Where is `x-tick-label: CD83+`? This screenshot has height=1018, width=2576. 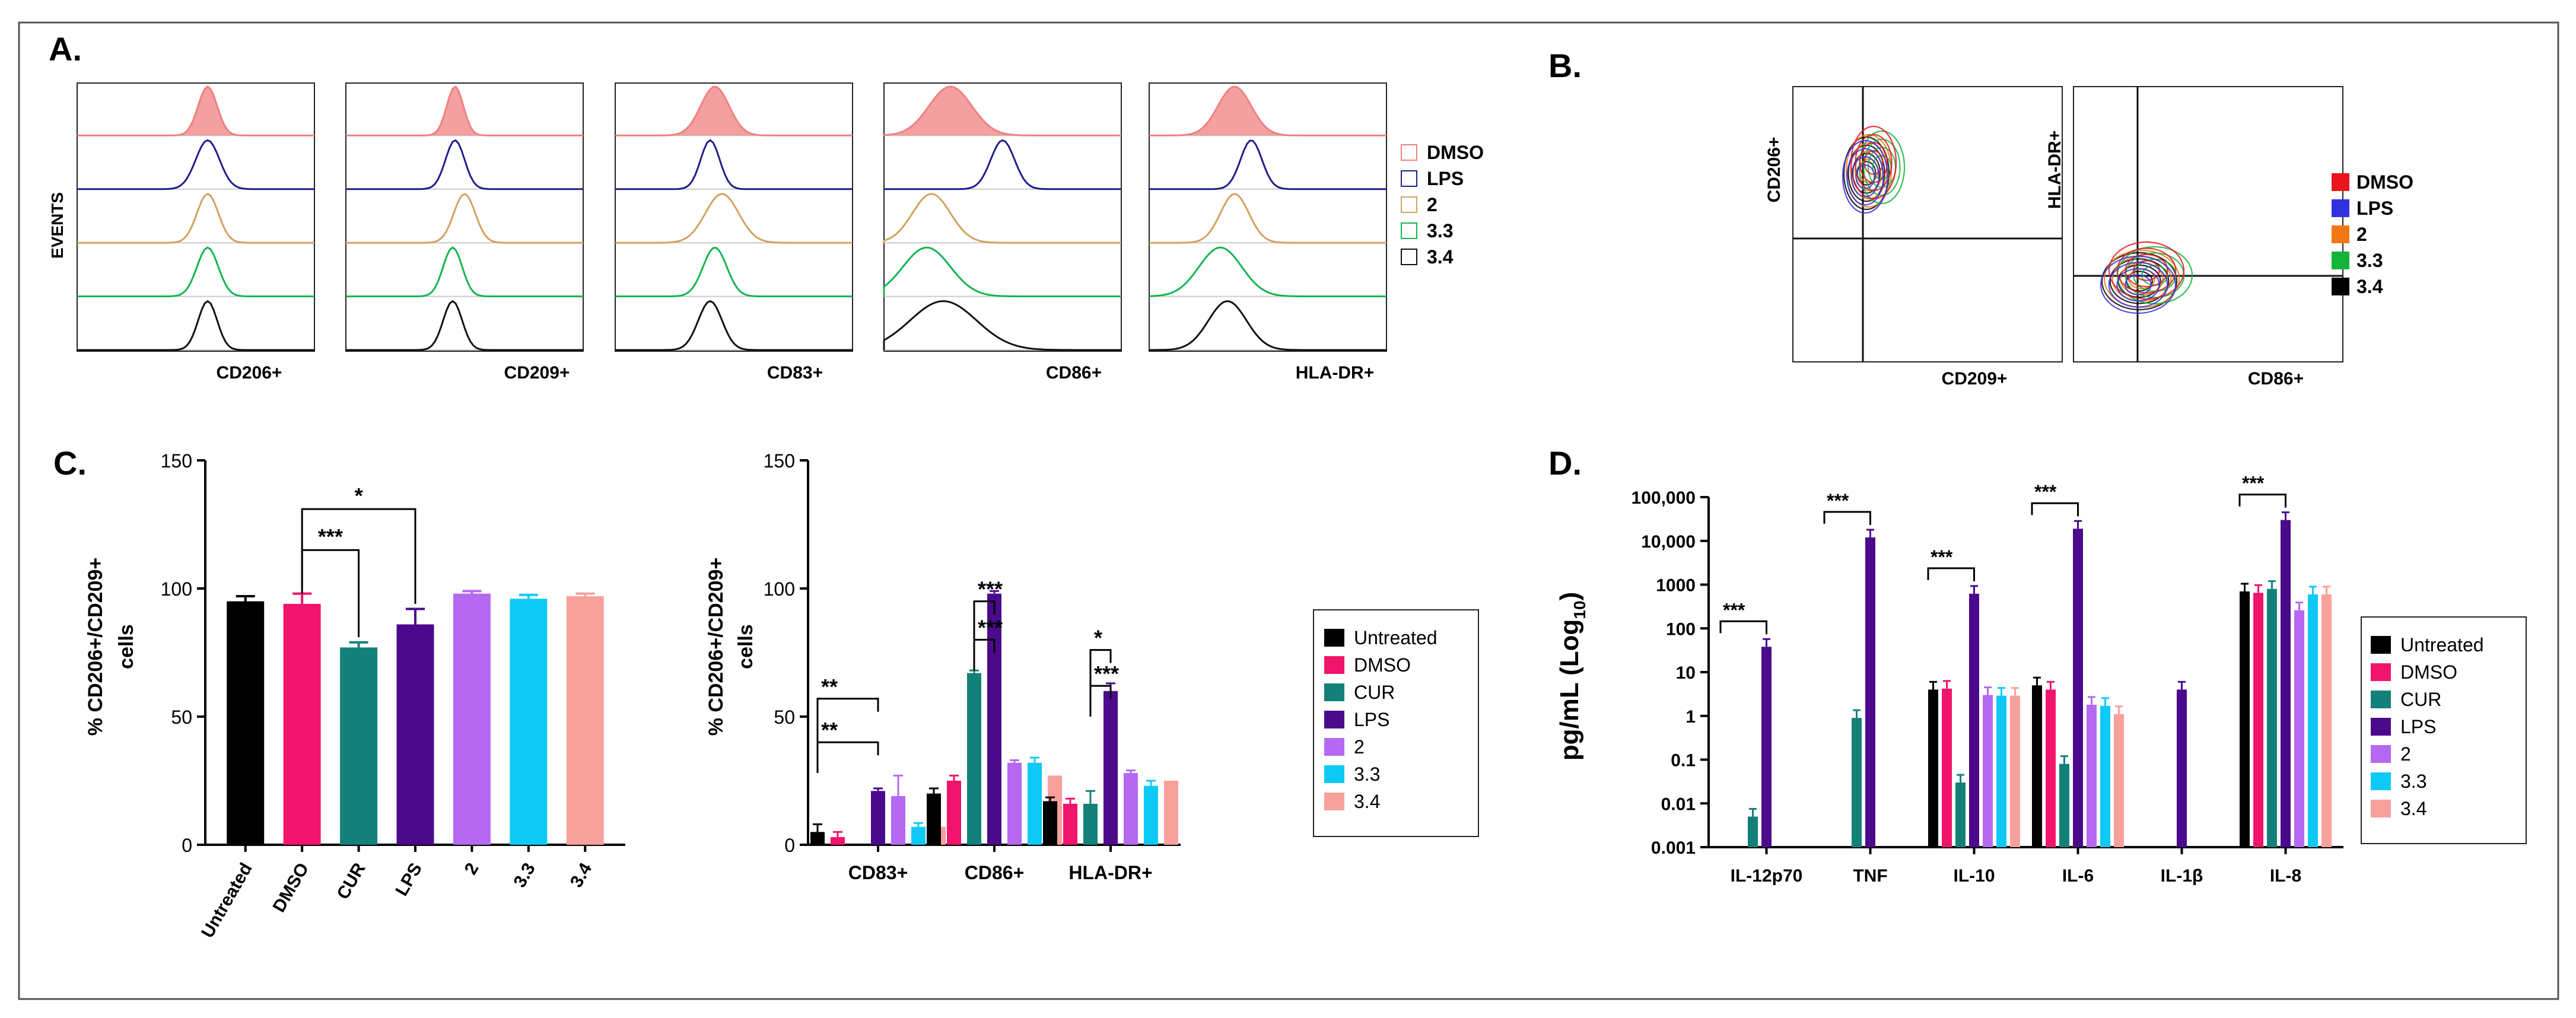 x-tick-label: CD83+ is located at coordinates (878, 872).